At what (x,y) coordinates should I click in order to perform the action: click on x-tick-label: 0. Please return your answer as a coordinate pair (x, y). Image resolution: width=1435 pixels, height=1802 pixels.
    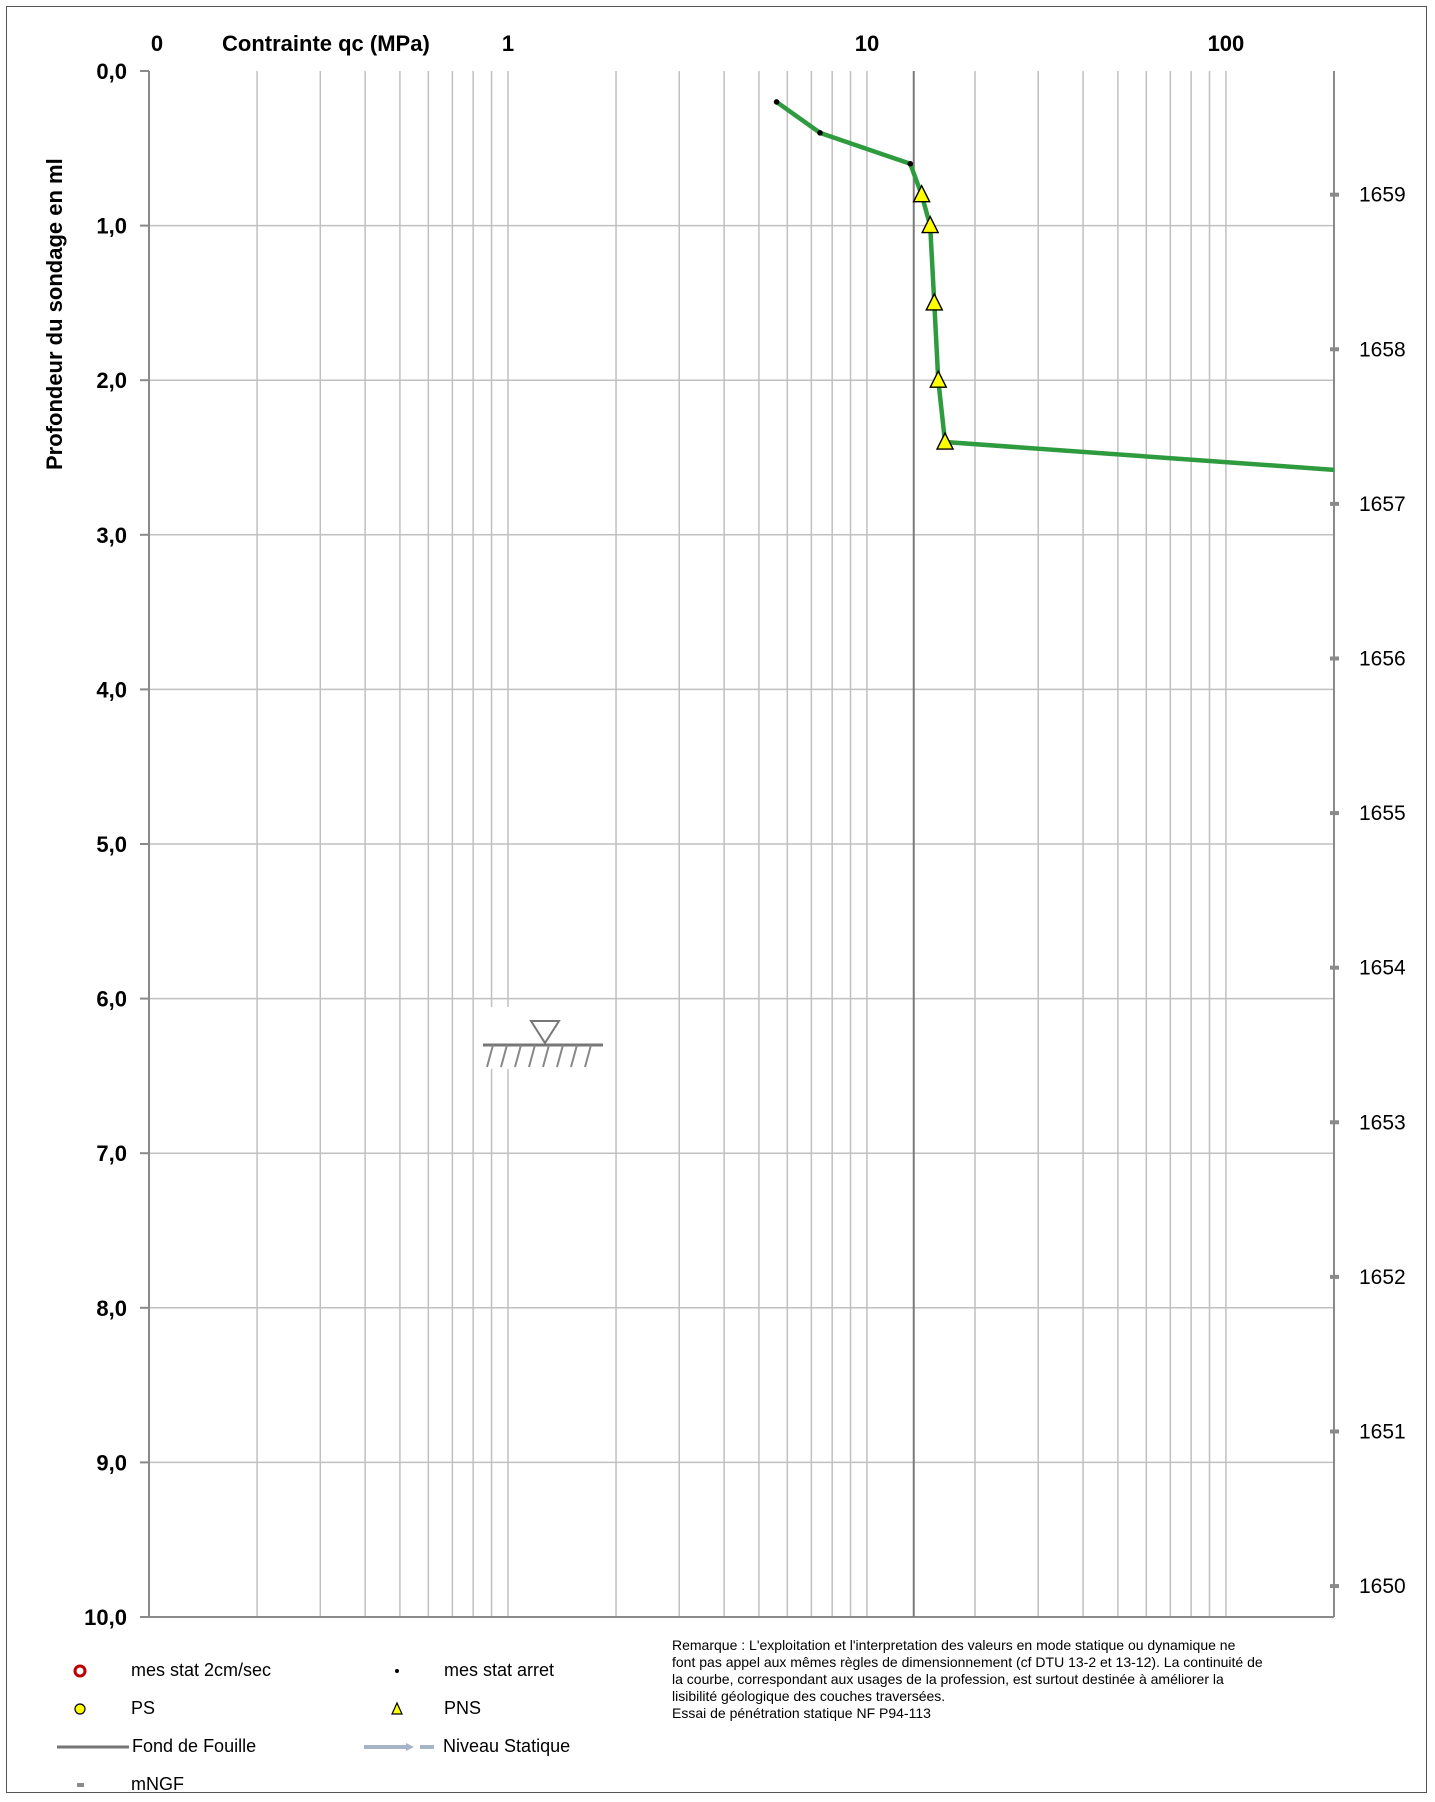
    Looking at the image, I should click on (157, 43).